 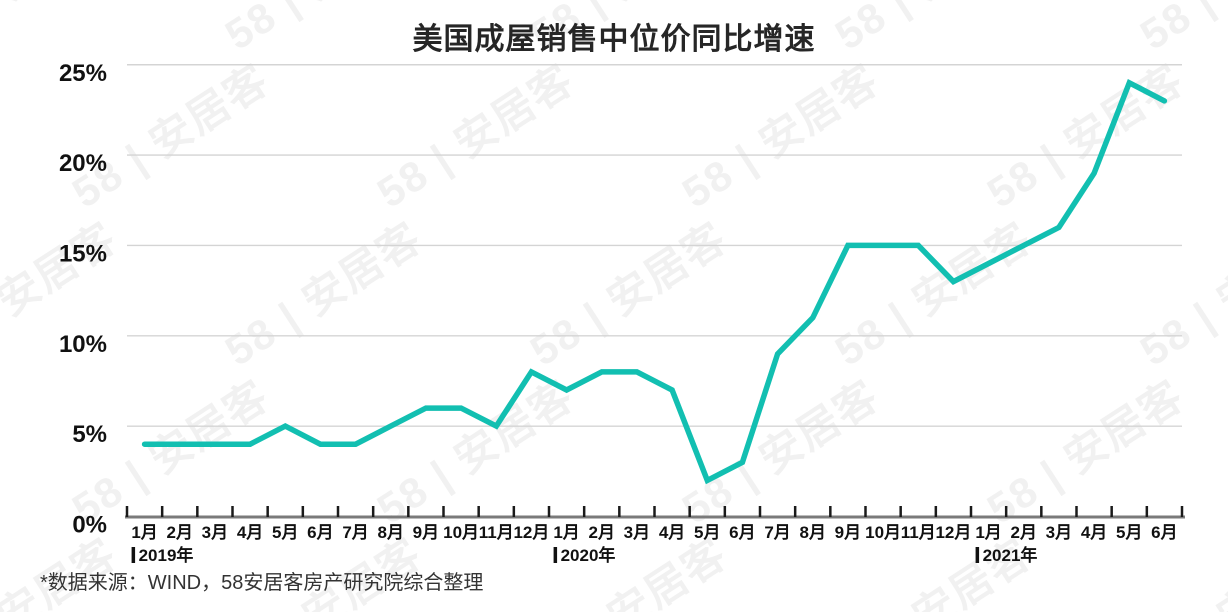 What do you see at coordinates (588, 555) in the screenshot?
I see `year-marker-label: 2020年` at bounding box center [588, 555].